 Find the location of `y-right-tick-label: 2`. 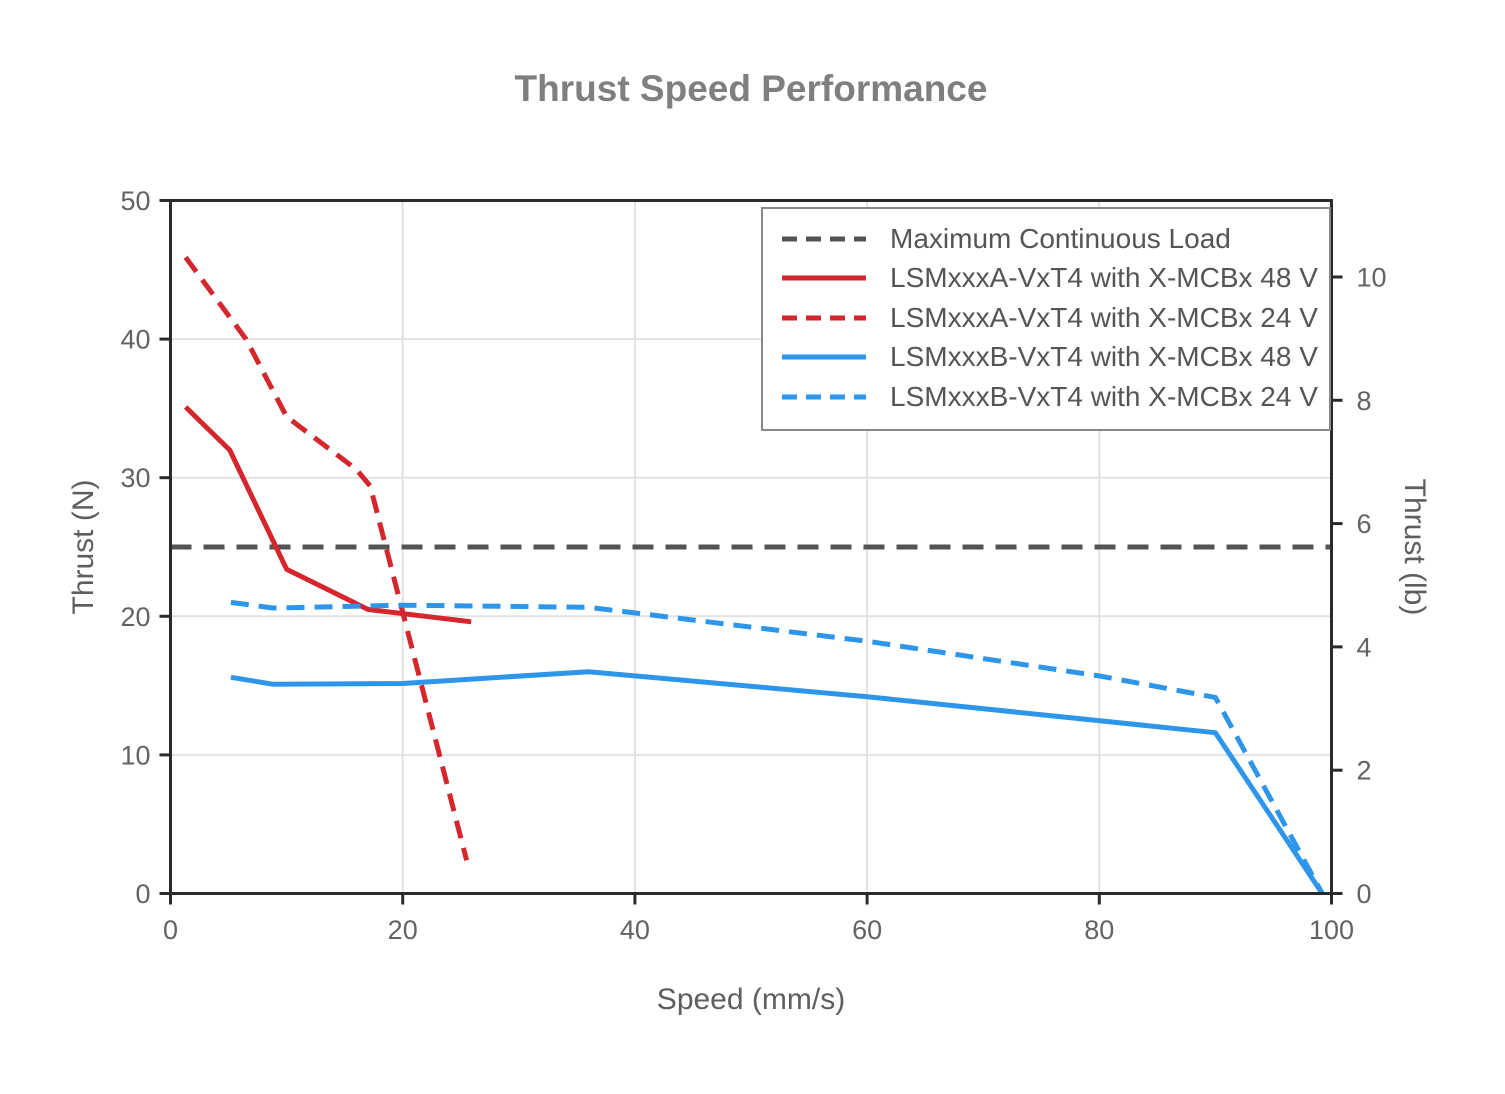

y-right-tick-label: 2 is located at coordinates (1364, 771).